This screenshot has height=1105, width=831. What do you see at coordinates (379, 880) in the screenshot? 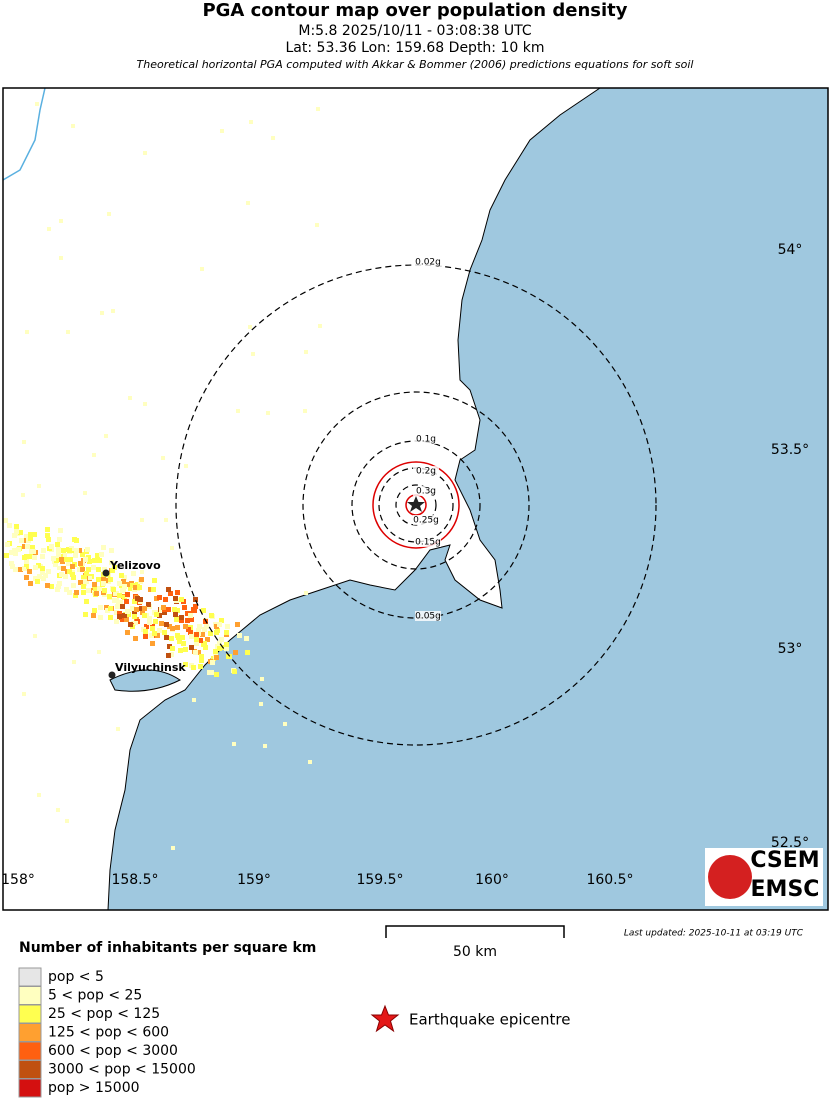
I see `lon-label: 159.5°` at bounding box center [379, 880].